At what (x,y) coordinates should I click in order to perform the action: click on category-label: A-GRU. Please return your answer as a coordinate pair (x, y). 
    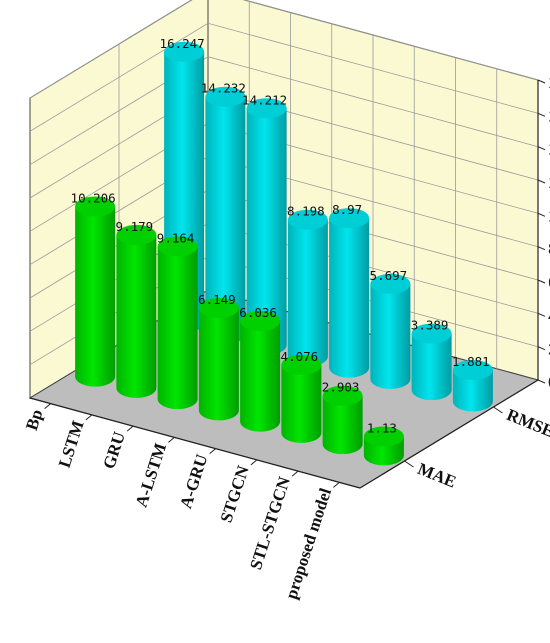
    Looking at the image, I should click on (193, 481).